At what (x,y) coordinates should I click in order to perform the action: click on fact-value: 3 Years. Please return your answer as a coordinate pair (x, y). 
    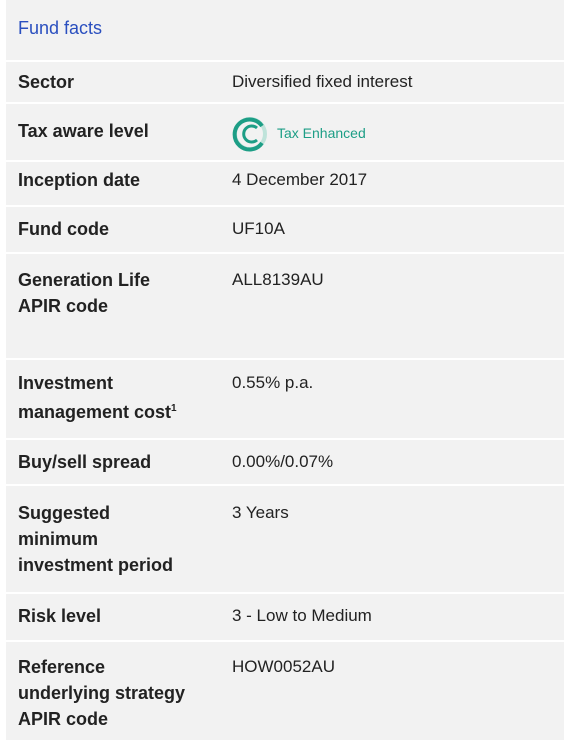
    Looking at the image, I should click on (260, 512).